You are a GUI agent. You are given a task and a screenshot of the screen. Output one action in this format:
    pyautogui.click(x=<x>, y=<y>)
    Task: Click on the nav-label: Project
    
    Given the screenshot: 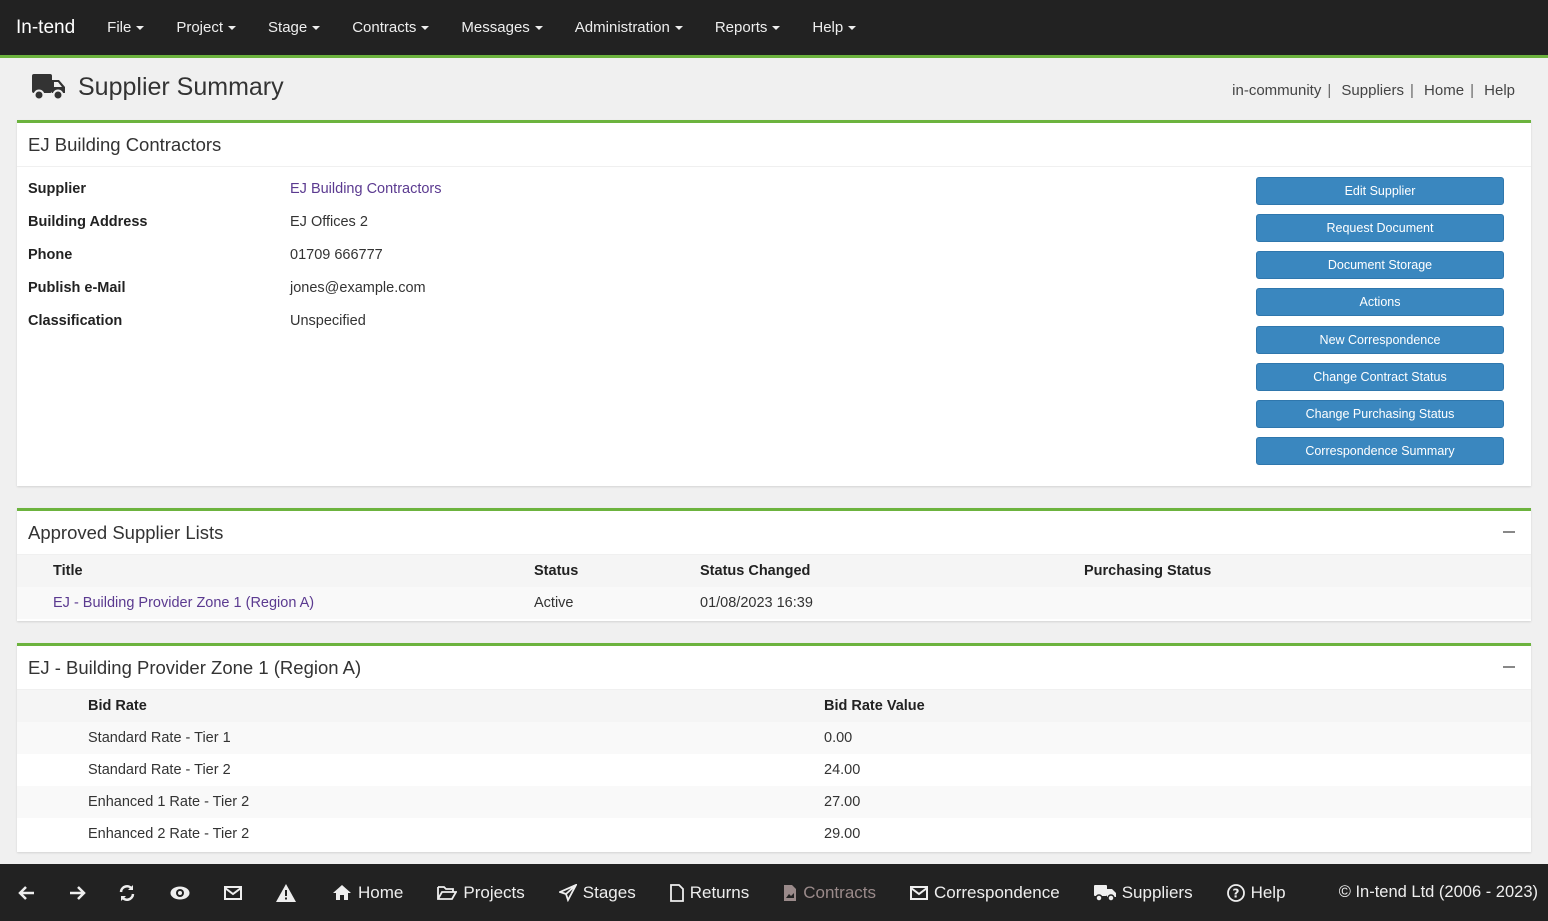 What is the action you would take?
    pyautogui.click(x=200, y=27)
    